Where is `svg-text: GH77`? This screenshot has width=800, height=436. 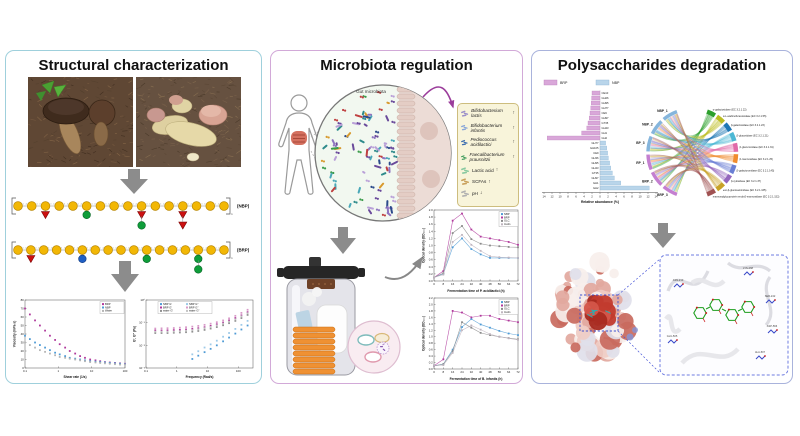 svg-text: GH77 is located at coordinates (595, 143).